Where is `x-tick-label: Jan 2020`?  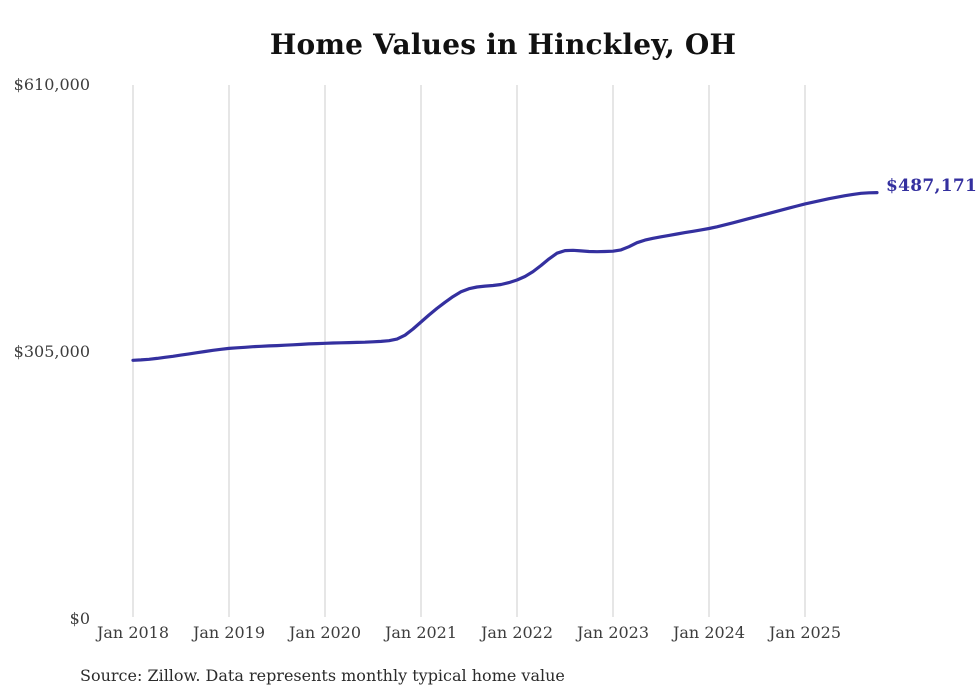 x-tick-label: Jan 2020 is located at coordinates (325, 632).